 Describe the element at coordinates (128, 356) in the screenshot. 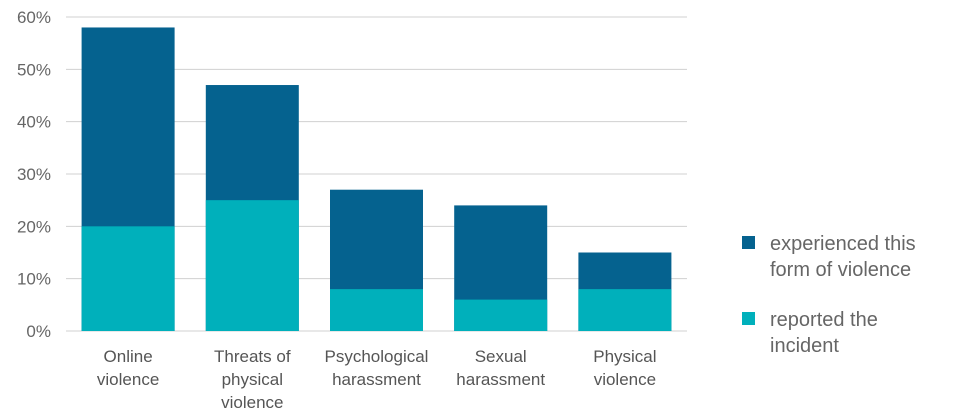

I see `x-category-label: Online` at that location.